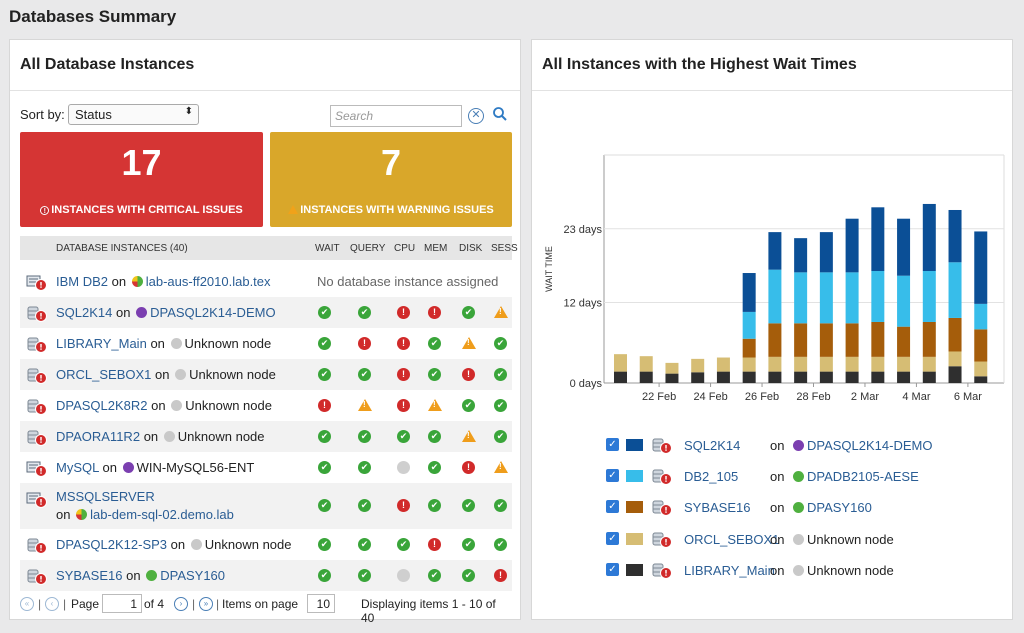 Image resolution: width=1024 pixels, height=633 pixels. What do you see at coordinates (839, 507) in the screenshot?
I see `legend-node-link: DPASY160` at bounding box center [839, 507].